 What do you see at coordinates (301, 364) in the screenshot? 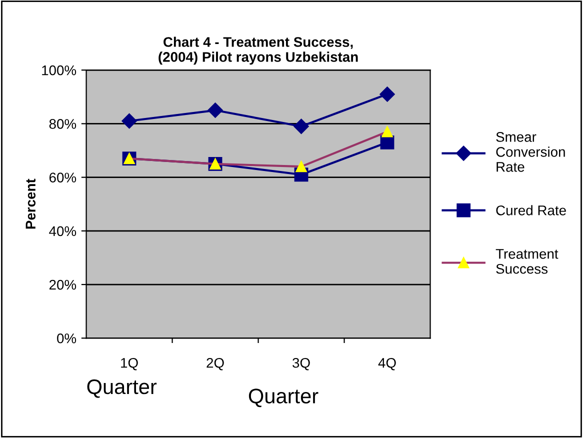
I see `x-tick-label: 3Q` at bounding box center [301, 364].